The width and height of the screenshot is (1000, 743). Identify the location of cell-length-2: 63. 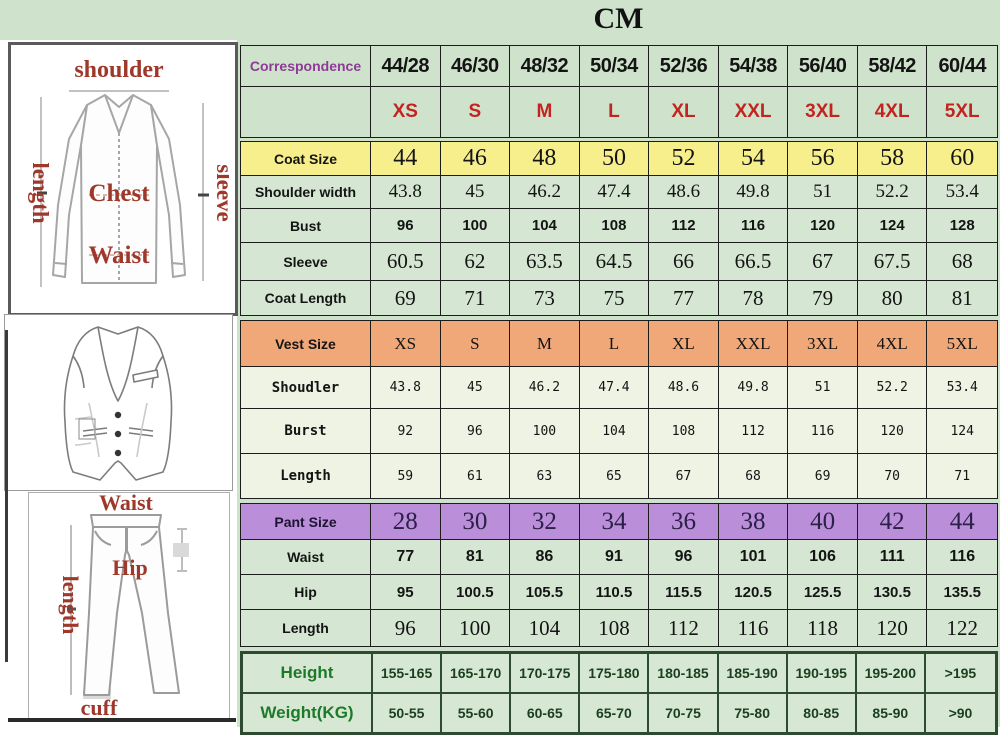
(545, 476).